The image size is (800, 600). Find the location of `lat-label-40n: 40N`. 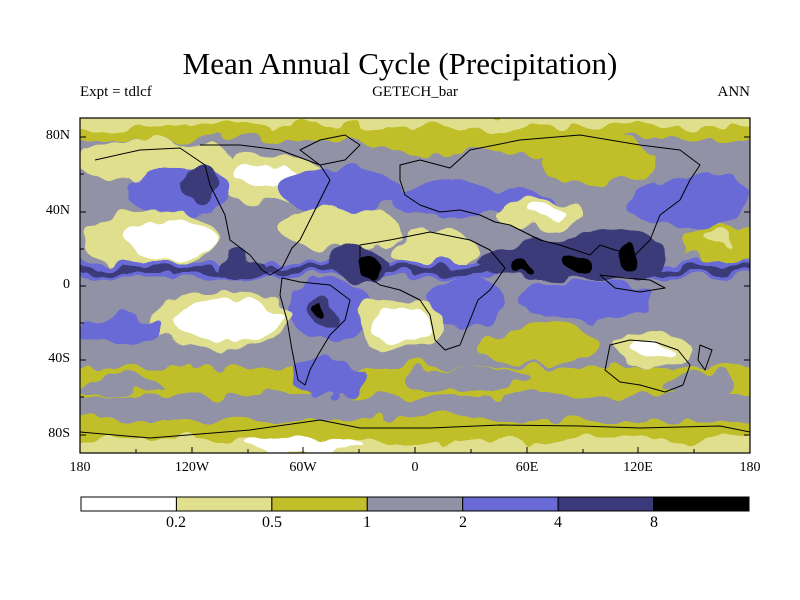

lat-label-40n: 40N is located at coordinates (57, 210).